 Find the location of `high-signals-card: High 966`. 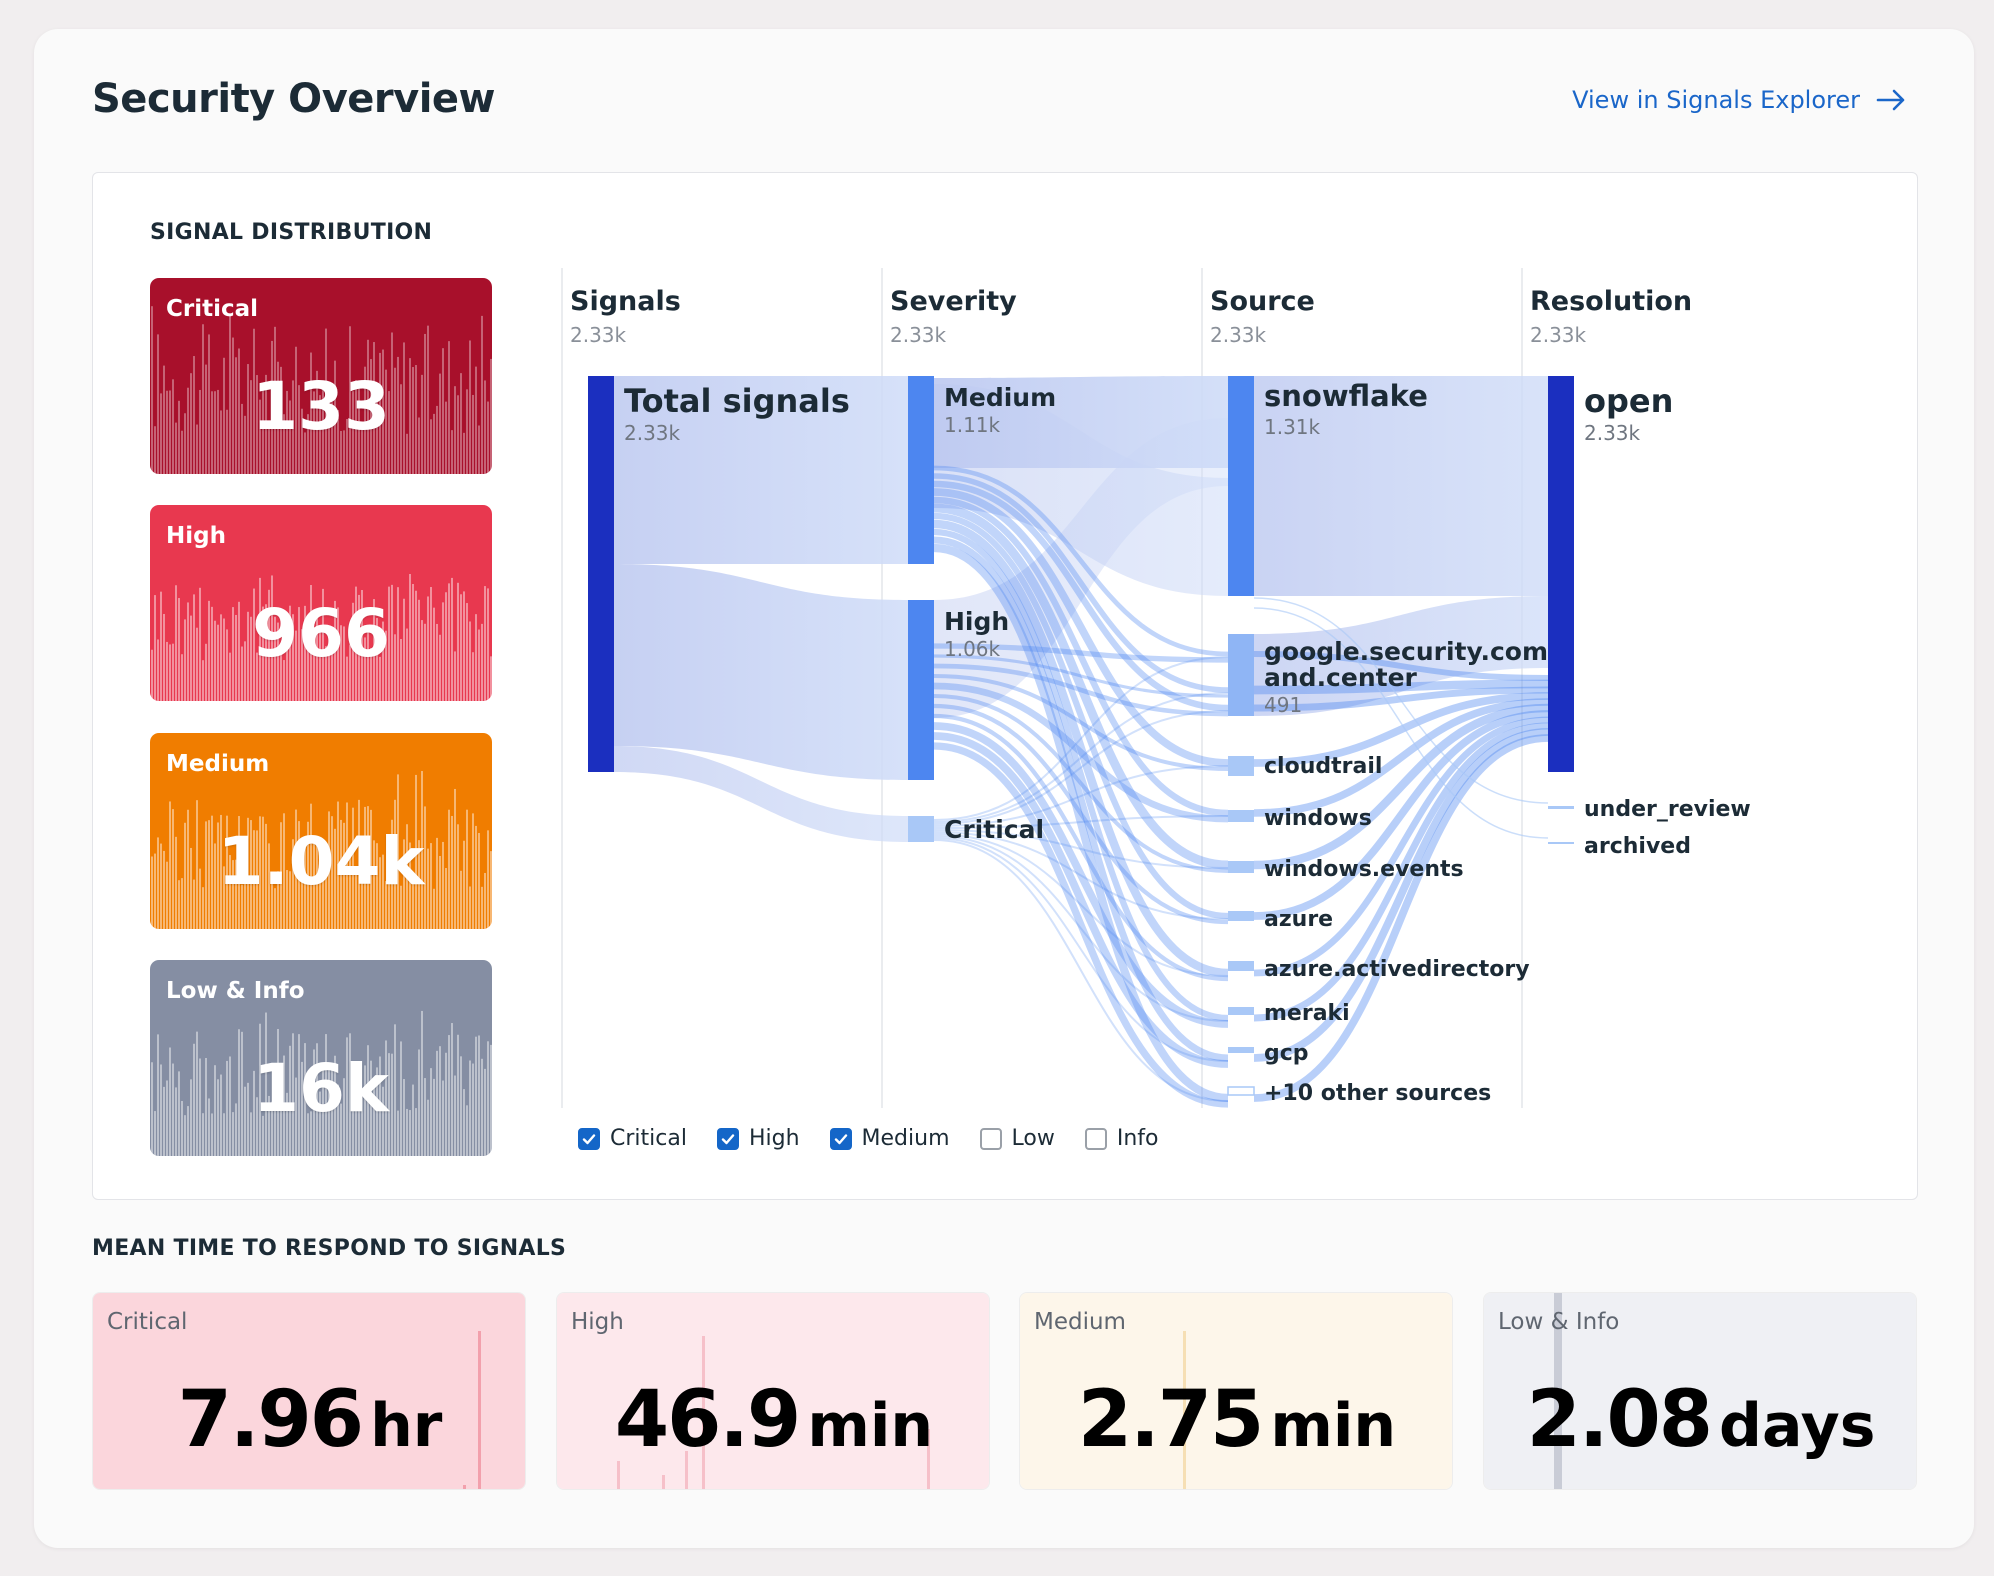

high-signals-card: High 966 is located at coordinates (321, 603).